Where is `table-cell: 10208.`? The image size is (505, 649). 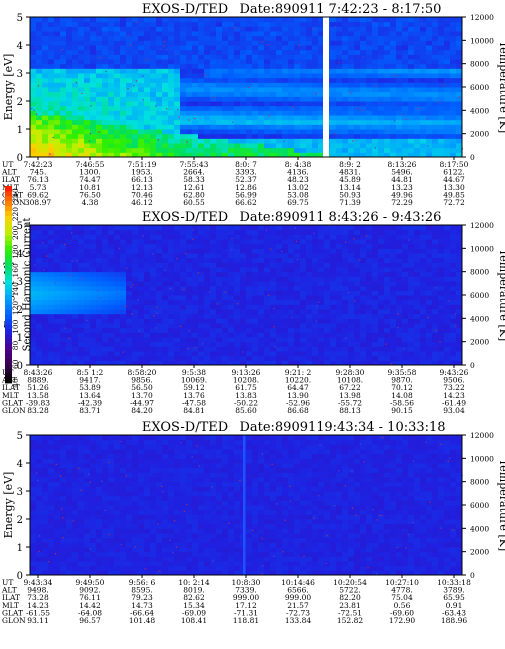 table-cell: 10208. is located at coordinates (246, 380).